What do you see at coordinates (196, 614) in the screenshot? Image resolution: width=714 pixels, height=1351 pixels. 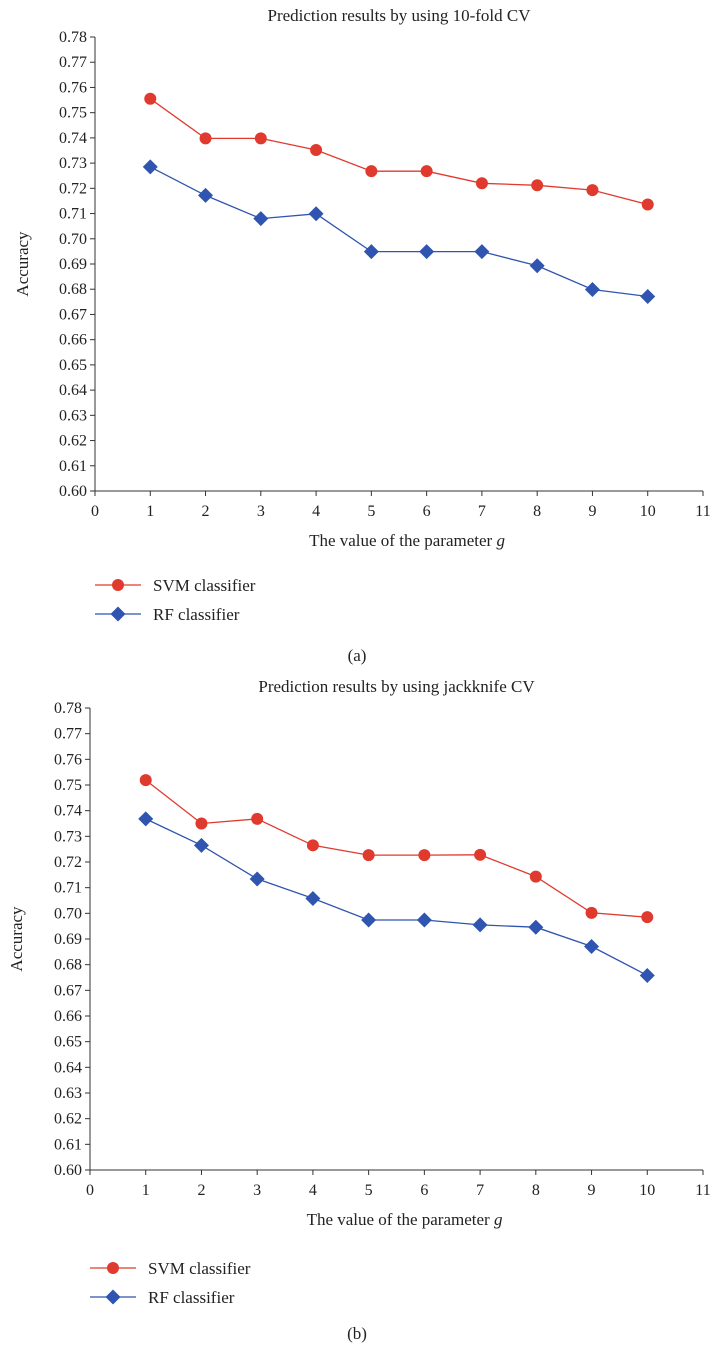 I see `legend-label: RF classifier` at bounding box center [196, 614].